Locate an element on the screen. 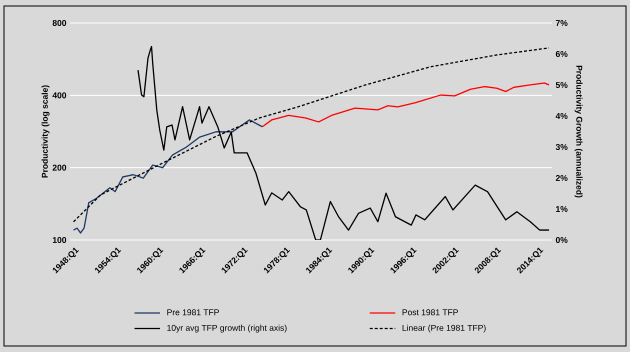 Image resolution: width=630 pixels, height=352 pixels. legend-label: Linear (Pre 1981 TFP) is located at coordinates (444, 328).